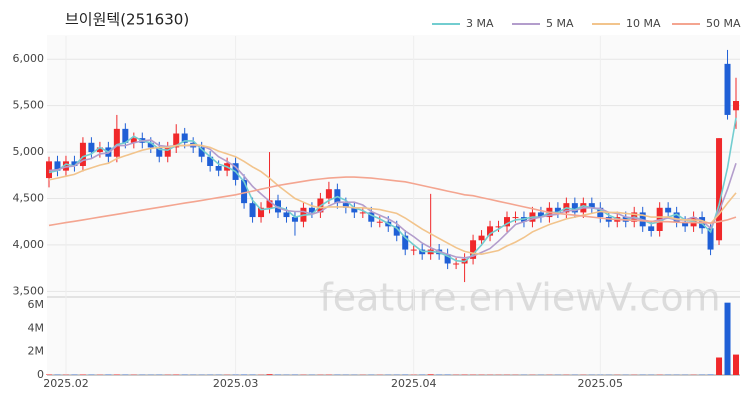  What do you see at coordinates (29, 290) in the screenshot?
I see `y-tick-label: 3,500` at bounding box center [29, 290].